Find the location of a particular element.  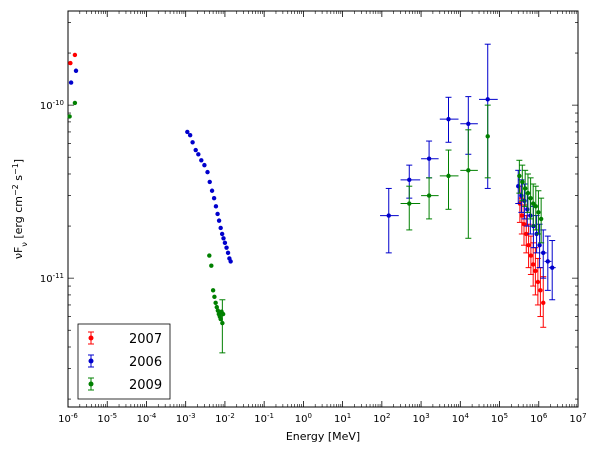

x-tick-label: 10⁻³ is located at coordinates (186, 418).